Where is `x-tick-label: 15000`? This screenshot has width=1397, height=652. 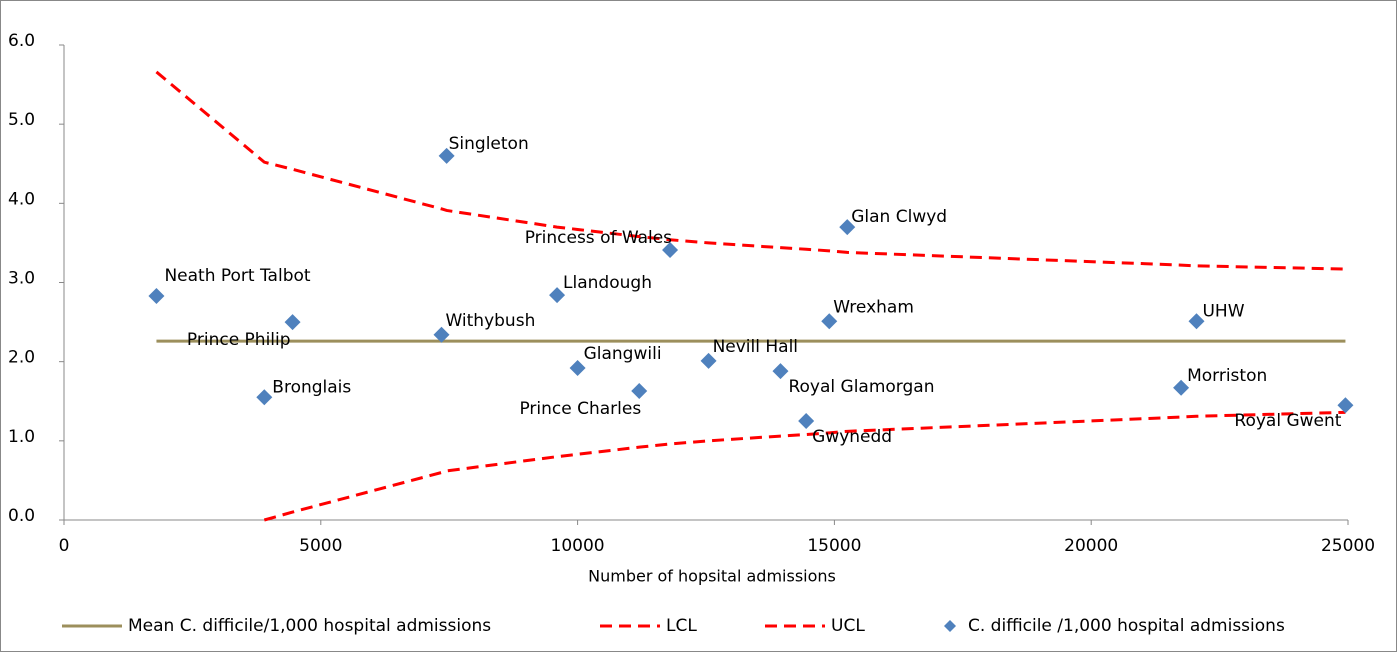
x-tick-label: 15000 is located at coordinates (834, 546).